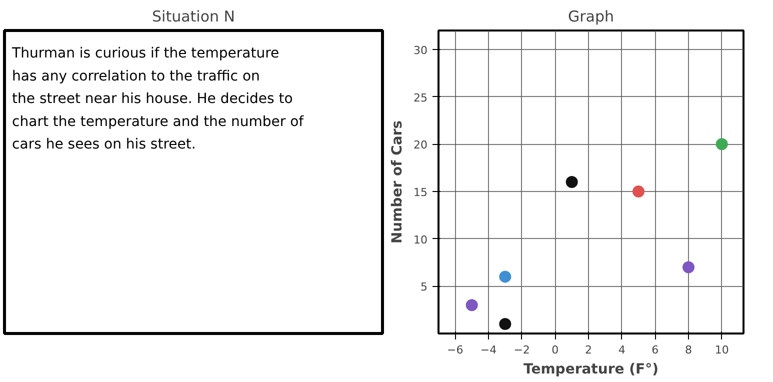 This screenshot has width=773, height=382. Describe the element at coordinates (688, 350) in the screenshot. I see `x-tick-label: 8` at that location.